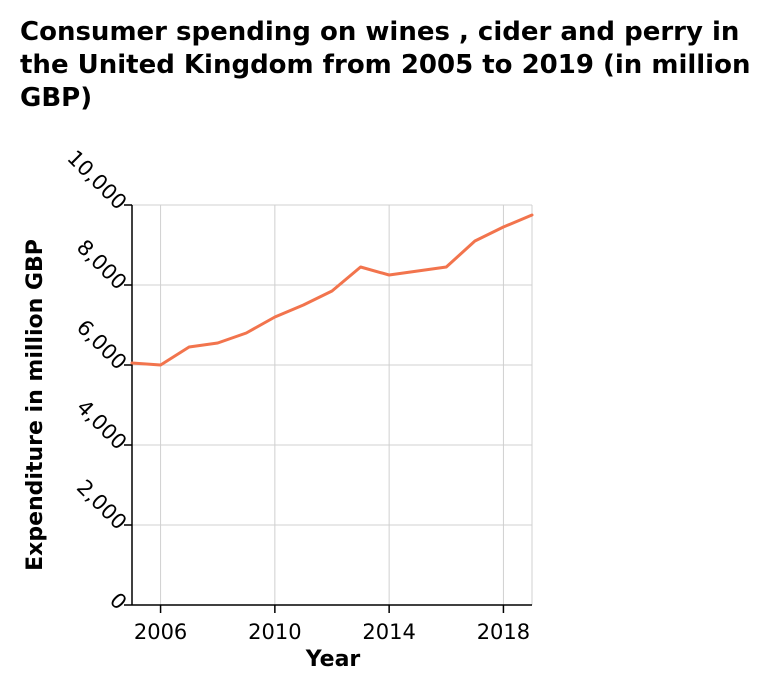 This screenshot has height=690, width=774. What do you see at coordinates (118, 601) in the screenshot?
I see `y-tick-label: 0` at bounding box center [118, 601].